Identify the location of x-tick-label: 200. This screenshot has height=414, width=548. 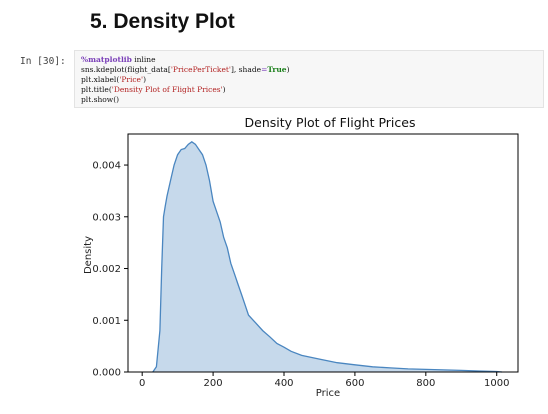
(213, 383).